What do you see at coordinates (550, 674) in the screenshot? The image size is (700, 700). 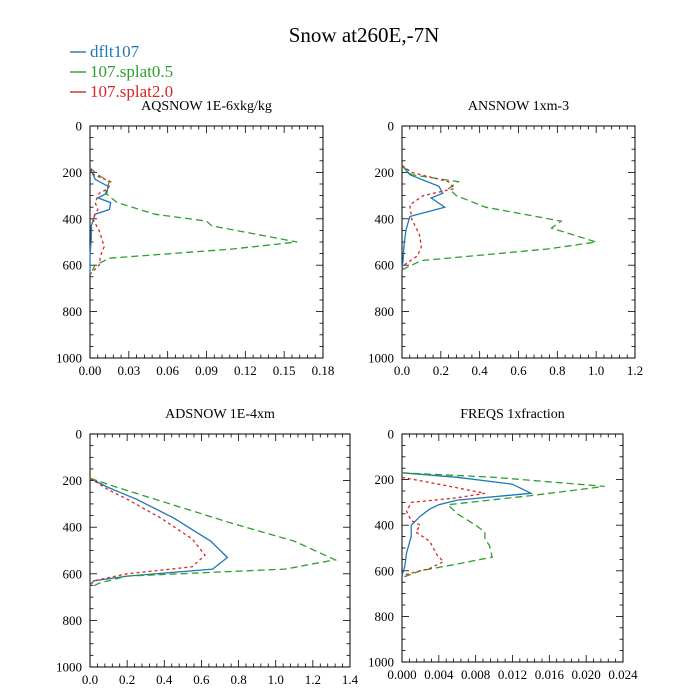 I see `x-tick-label: 0.016` at bounding box center [550, 674].